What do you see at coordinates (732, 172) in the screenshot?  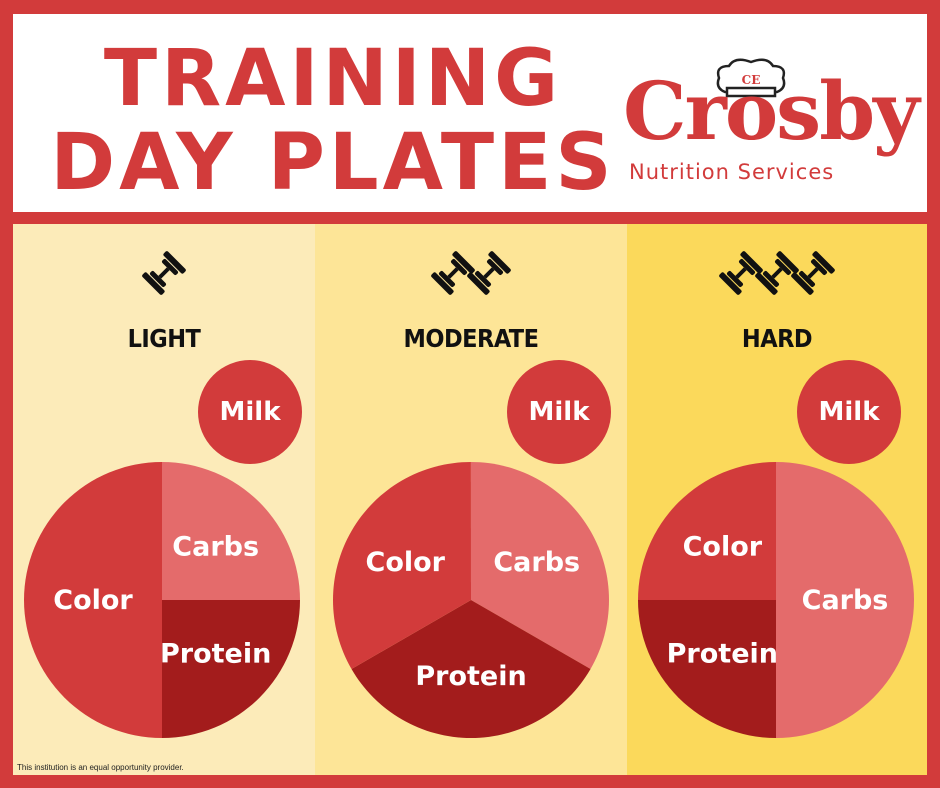 I see `logo-subtitle: Nutrition Services` at bounding box center [732, 172].